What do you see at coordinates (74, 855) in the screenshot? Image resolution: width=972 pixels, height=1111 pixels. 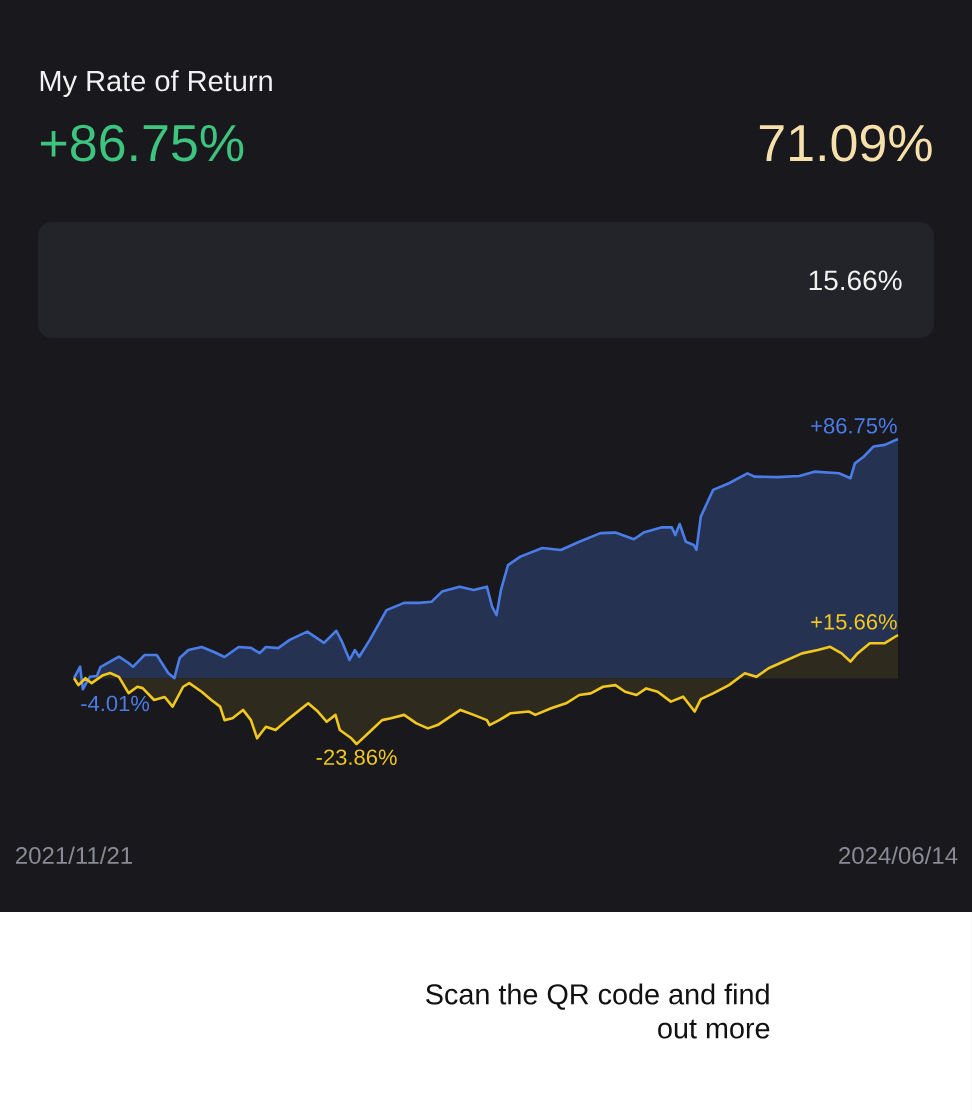 I see `x-tick-label: 2021/11/21` at bounding box center [74, 855].